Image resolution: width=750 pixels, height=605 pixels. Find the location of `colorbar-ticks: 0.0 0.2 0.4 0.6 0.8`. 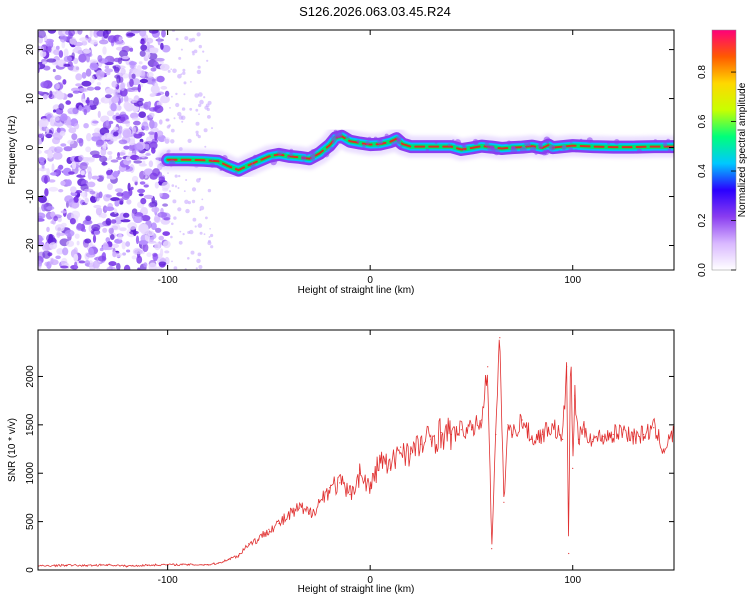

colorbar-ticks: 0.0 0.2 0.4 0.6 0.8 is located at coordinates (716, 171).